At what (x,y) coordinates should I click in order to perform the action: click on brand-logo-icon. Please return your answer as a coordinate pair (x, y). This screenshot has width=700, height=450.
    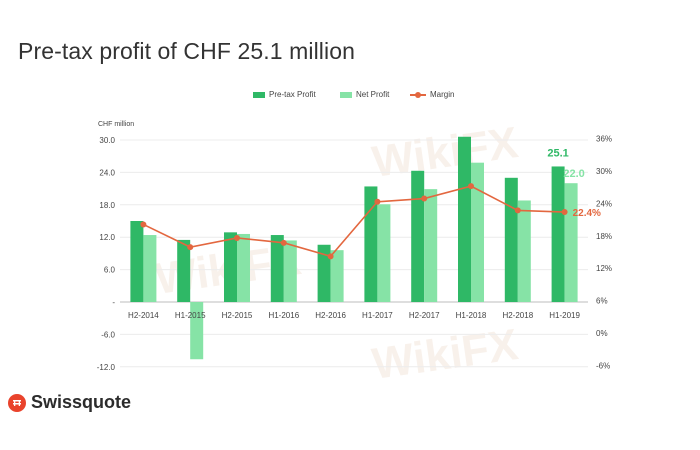
    Looking at the image, I should click on (17, 402).